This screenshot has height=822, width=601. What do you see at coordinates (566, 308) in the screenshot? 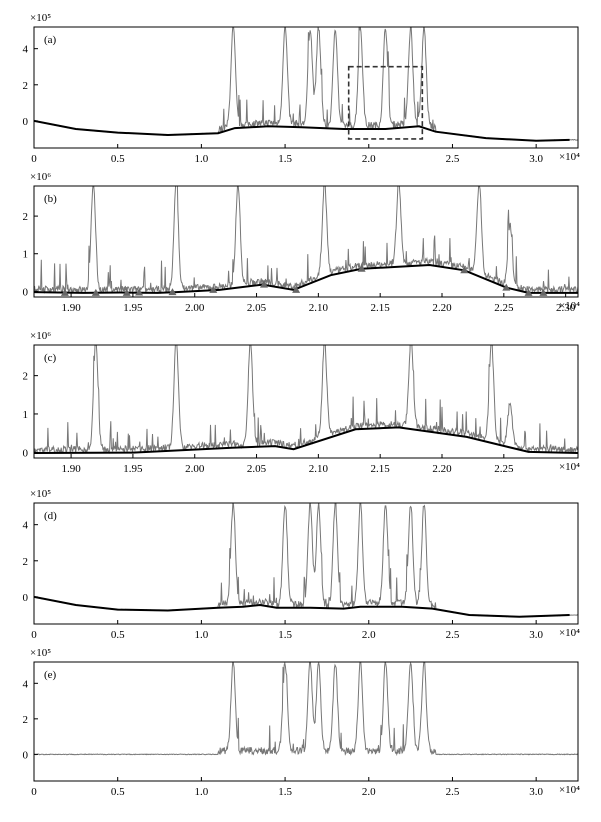
I see `x-tick-label: 2.30` at bounding box center [566, 308].